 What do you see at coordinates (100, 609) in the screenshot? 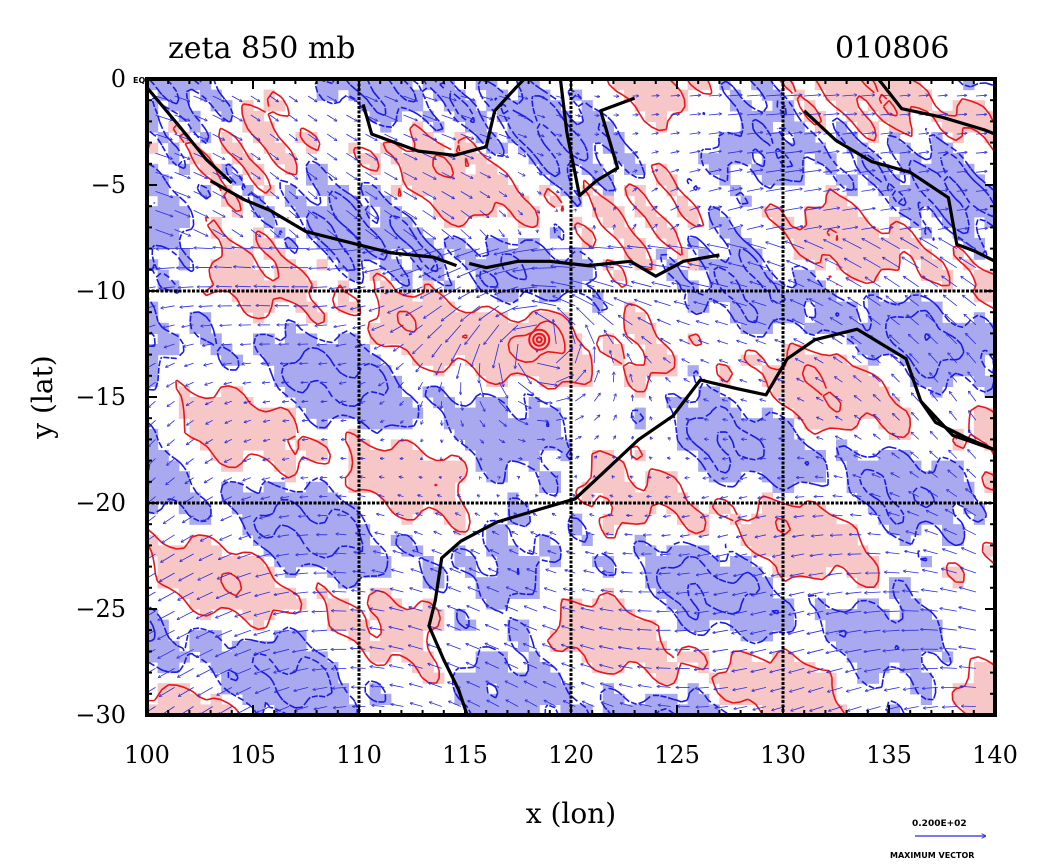
I see `y-tick-label: −25` at bounding box center [100, 609].